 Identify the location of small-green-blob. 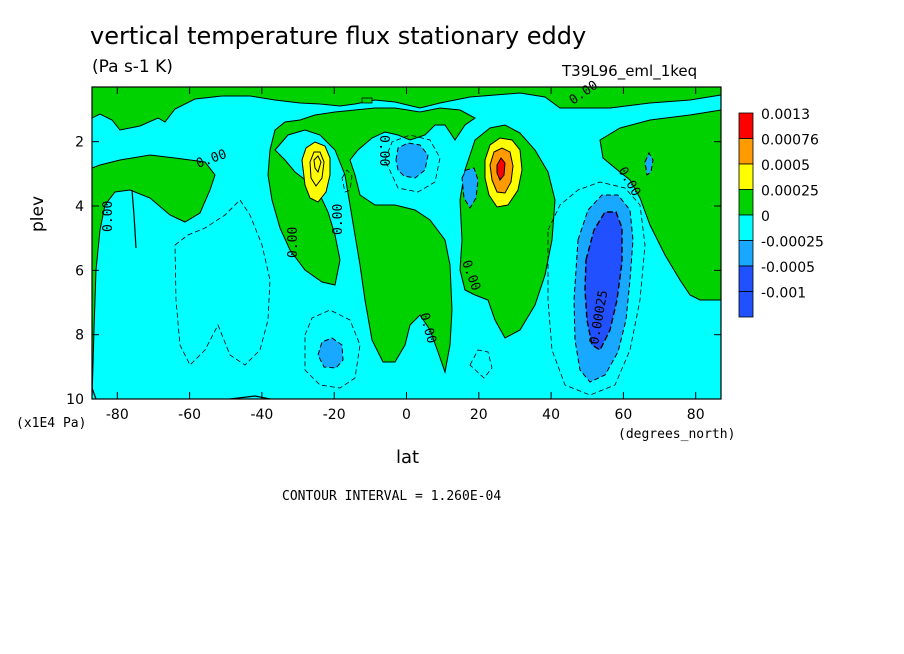
(367, 100).